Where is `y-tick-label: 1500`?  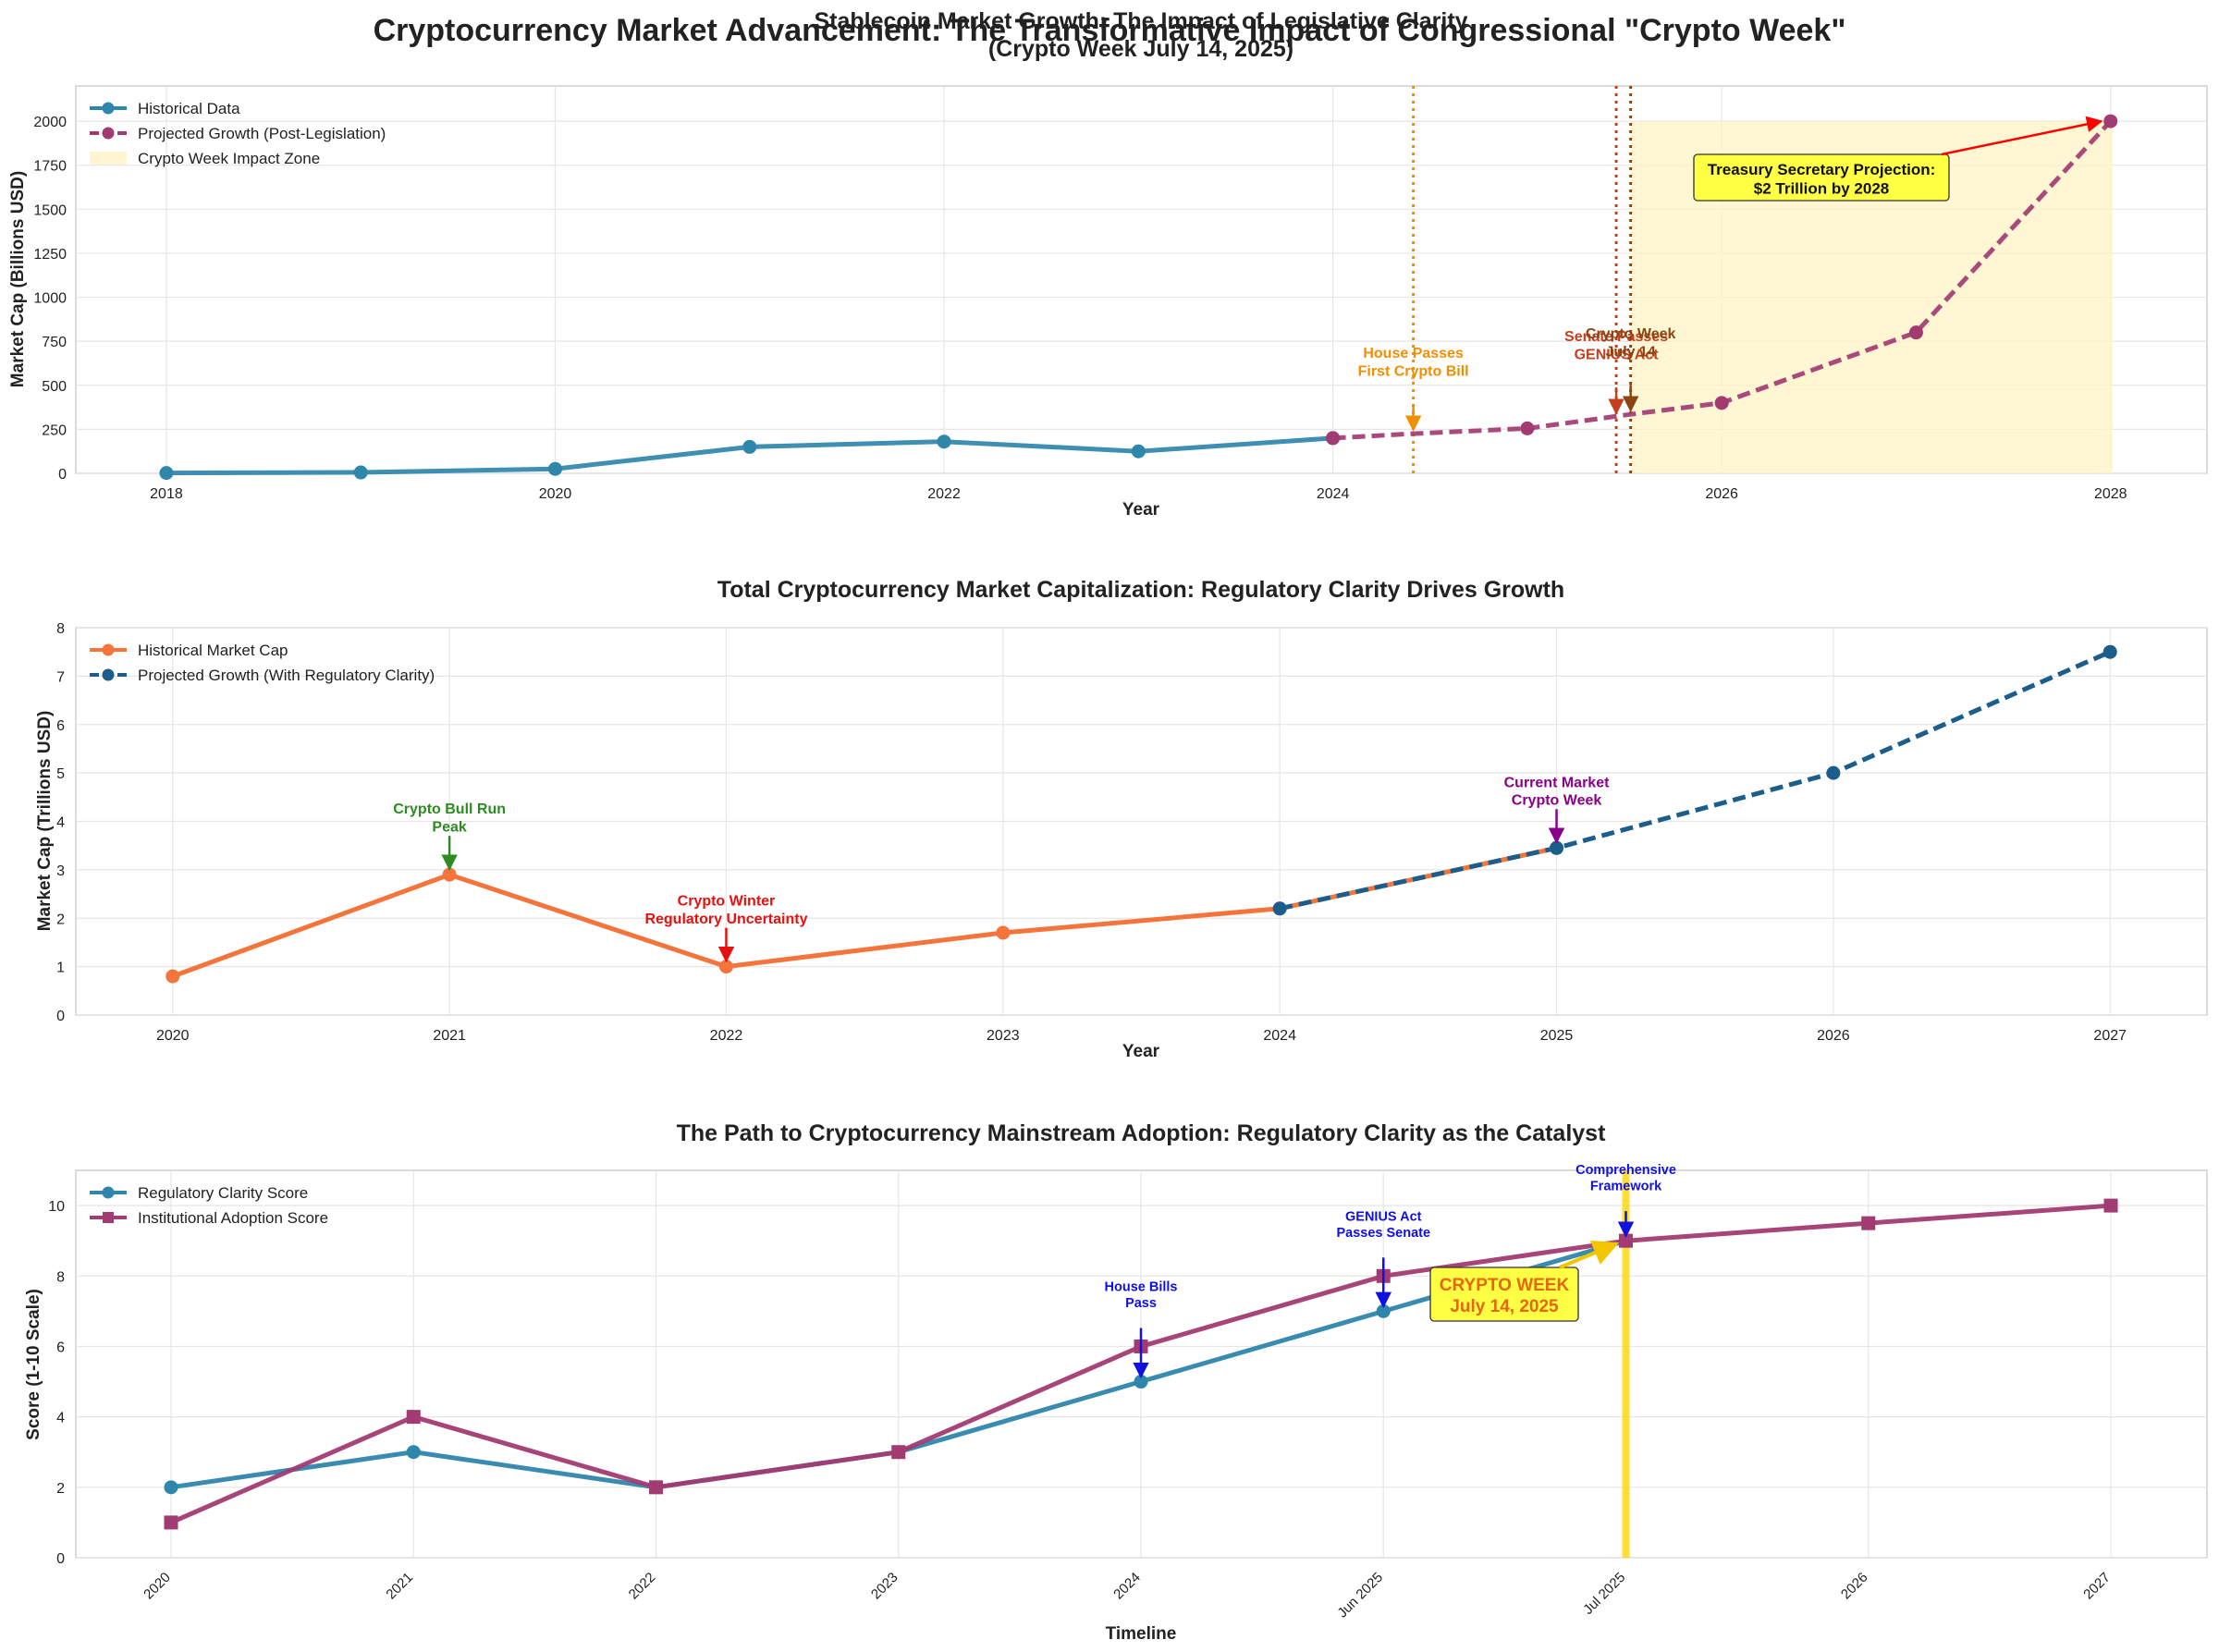
y-tick-label: 1500 is located at coordinates (50, 210).